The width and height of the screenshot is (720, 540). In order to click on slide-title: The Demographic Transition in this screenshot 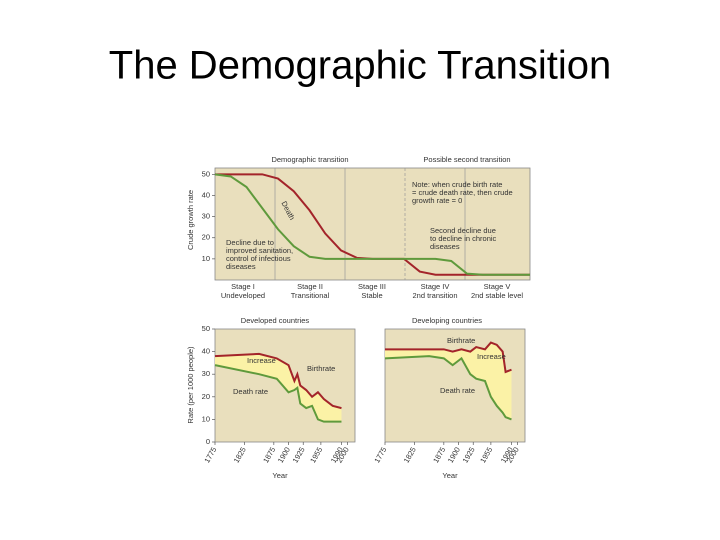, I will do `click(360, 66)`.